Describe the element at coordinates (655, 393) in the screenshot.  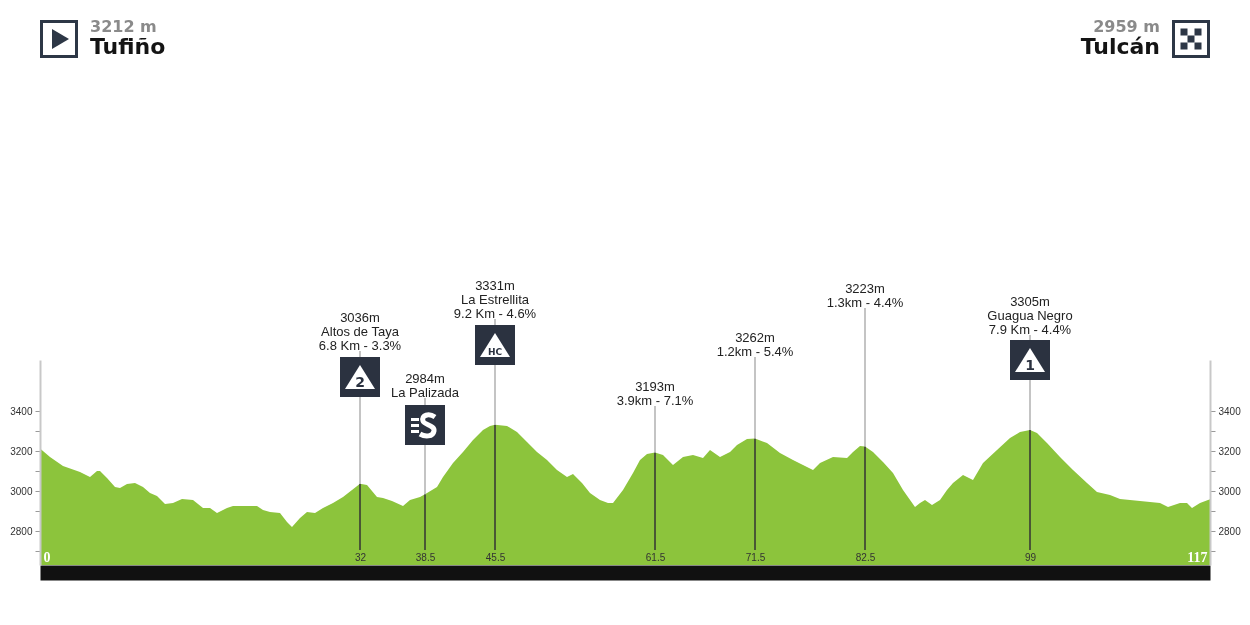
I see `annotation: 3193m 3.9km - 7.1%` at that location.